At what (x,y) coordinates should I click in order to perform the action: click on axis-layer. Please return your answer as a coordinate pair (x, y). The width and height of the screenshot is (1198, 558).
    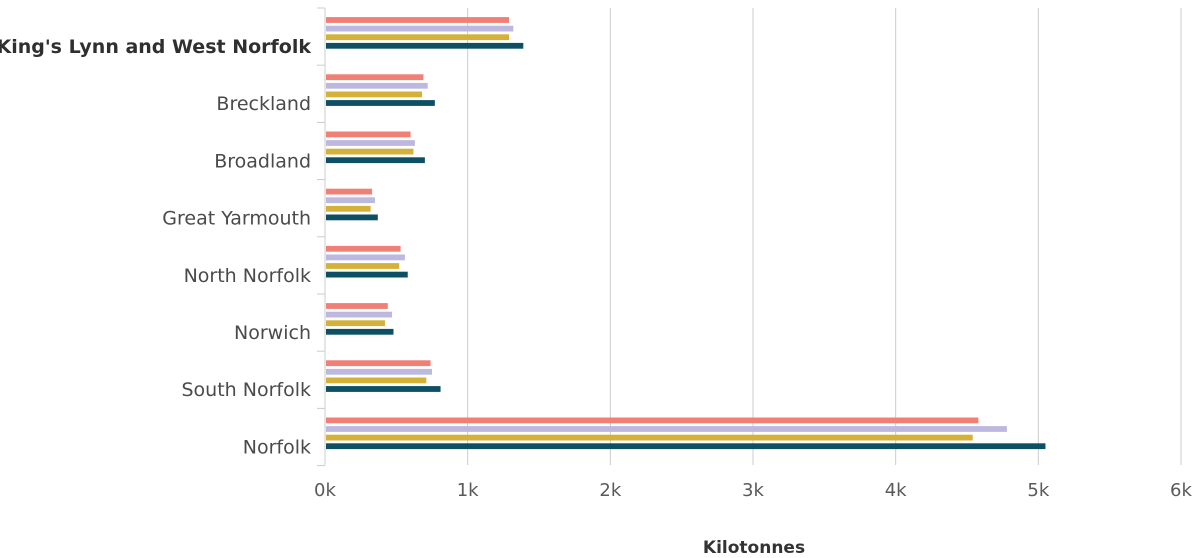
    Looking at the image, I should click on (321, 237).